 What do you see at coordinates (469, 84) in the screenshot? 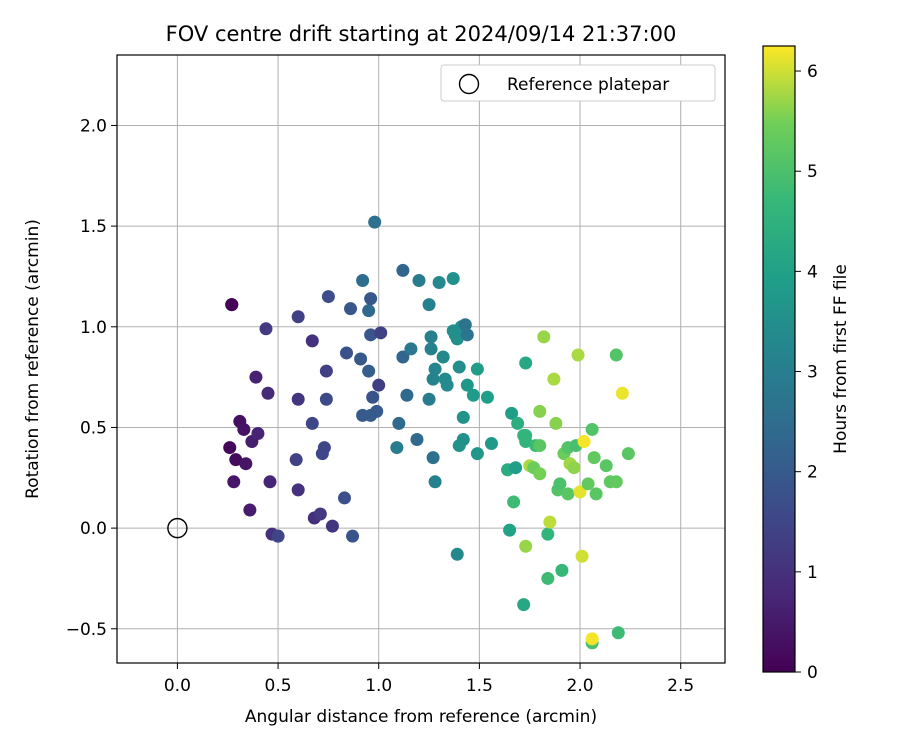
I see `legend-marker-open-circle` at bounding box center [469, 84].